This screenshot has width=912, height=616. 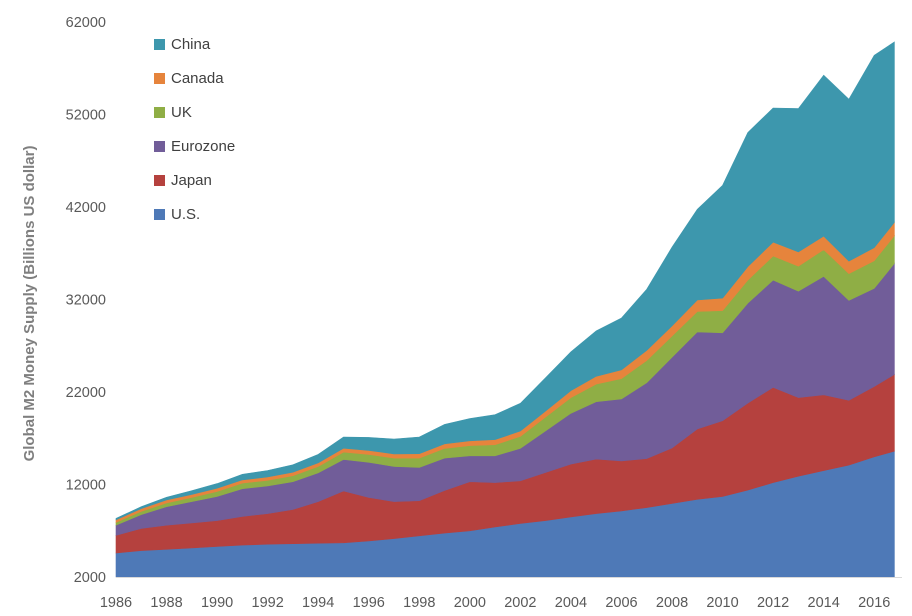 I want to click on legend: China Canada UK Eurozone Japan U.S., so click(x=194, y=129).